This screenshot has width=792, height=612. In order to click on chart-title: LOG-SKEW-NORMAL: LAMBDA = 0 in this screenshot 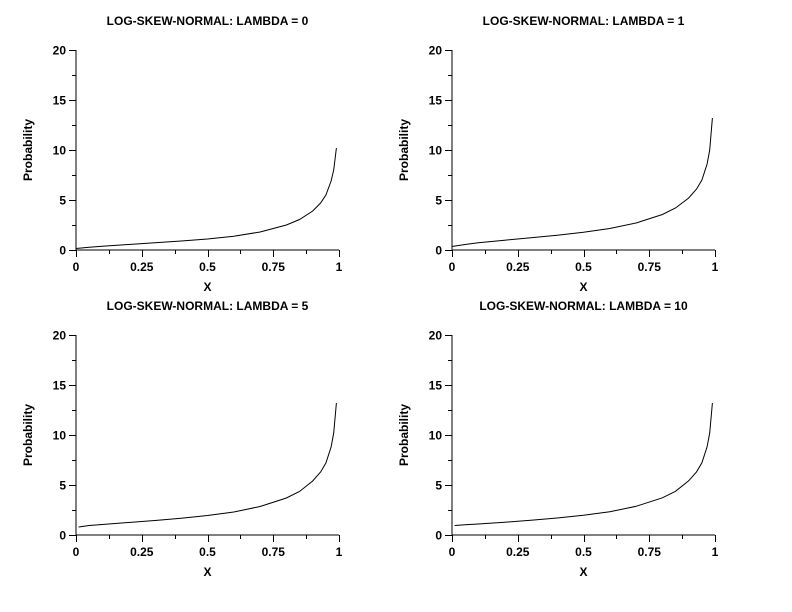, I will do `click(208, 21)`.